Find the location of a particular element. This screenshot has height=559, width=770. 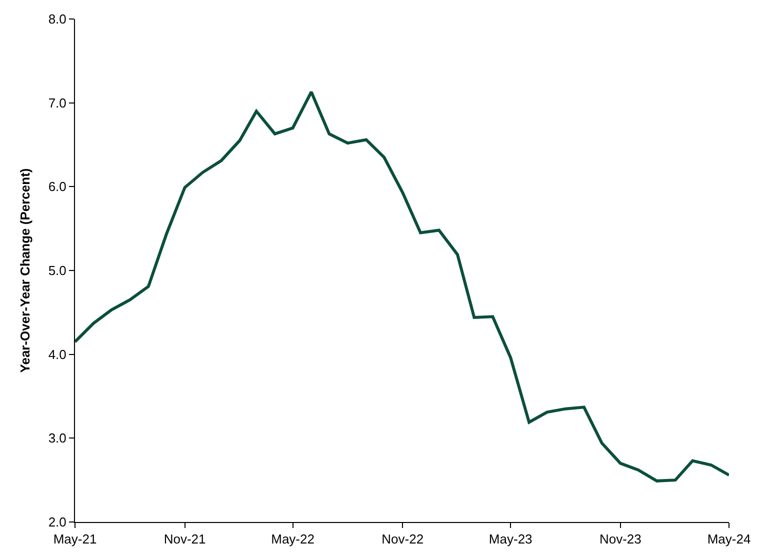

y-axis-title: Year-Over-Year Change (Percent) is located at coordinates (24, 270).